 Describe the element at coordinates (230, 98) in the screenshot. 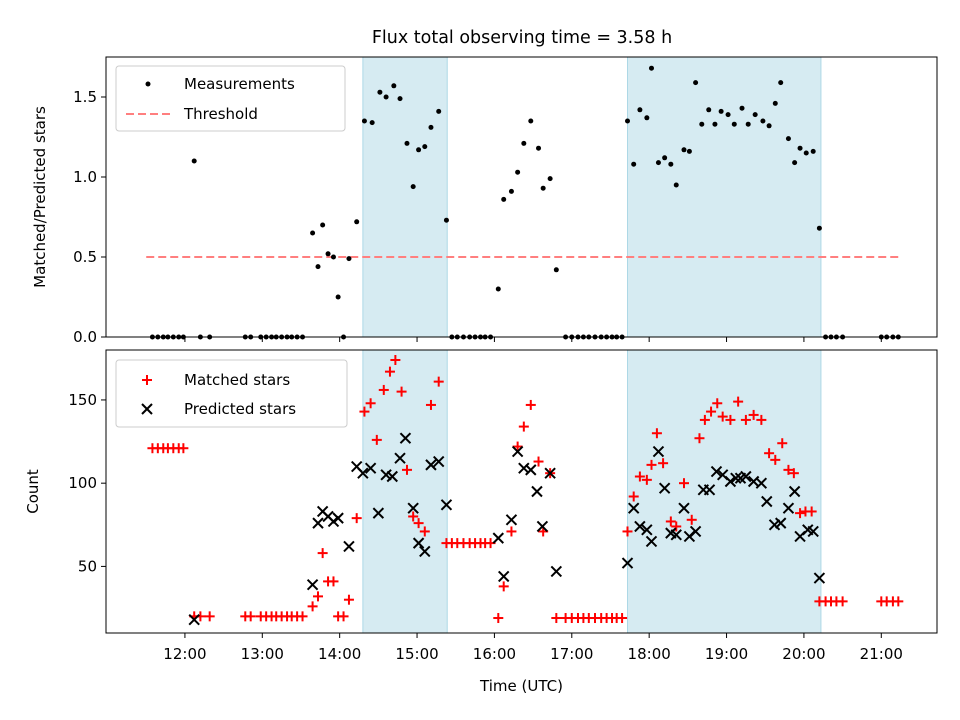

I see `top-legend-box` at that location.